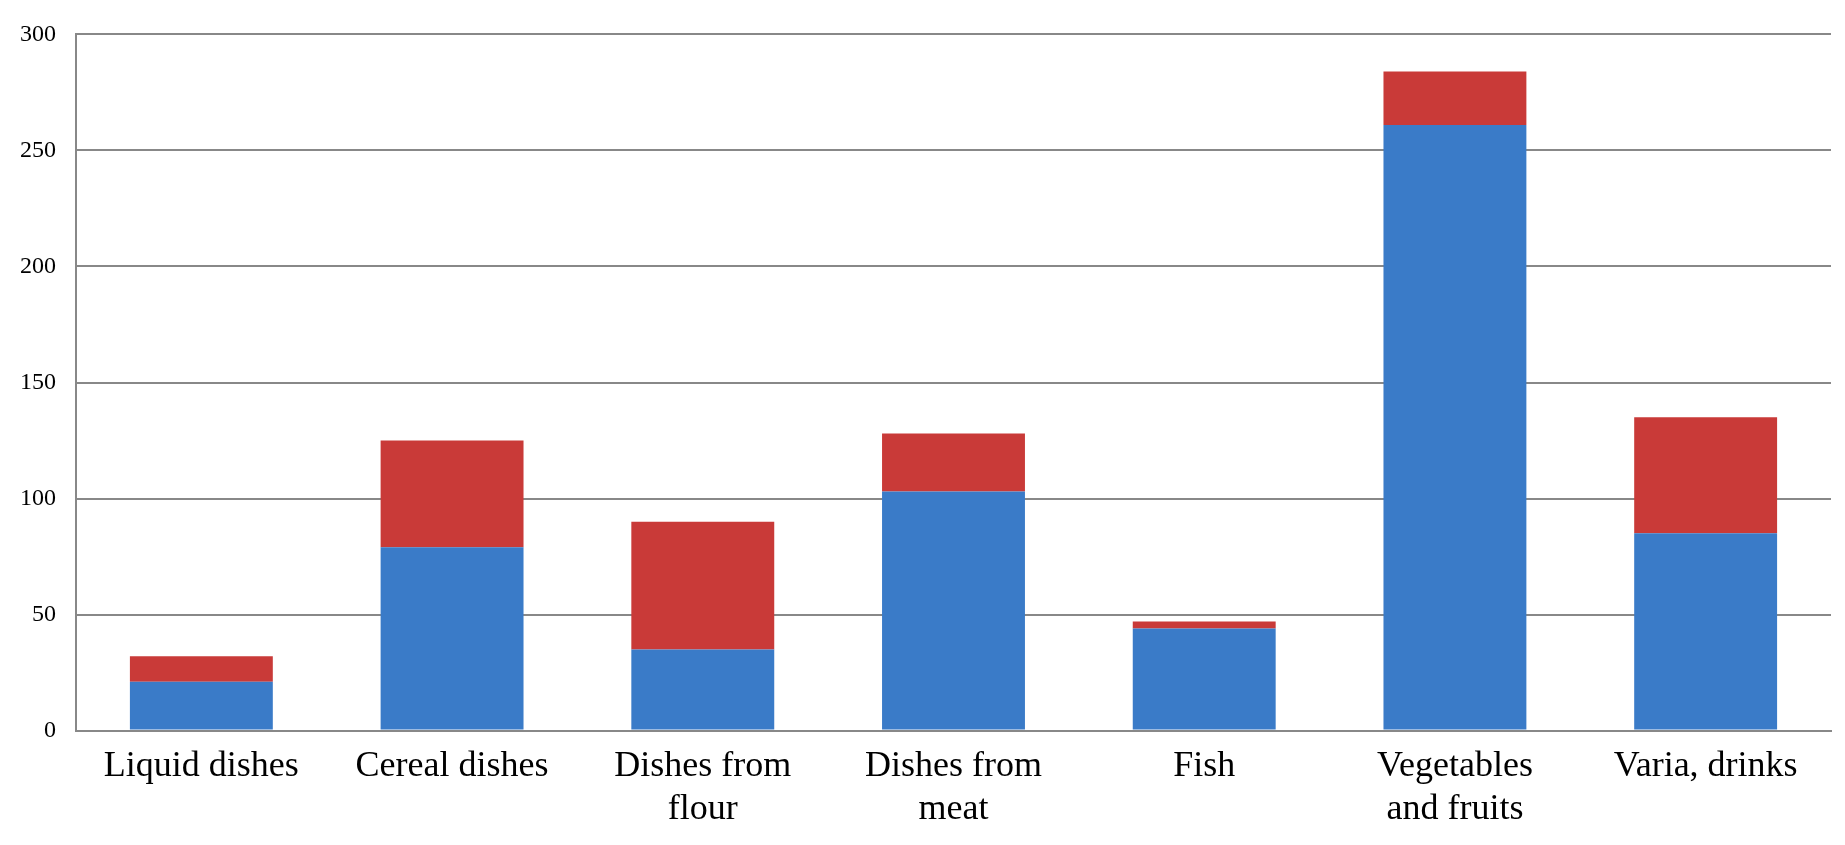 The image size is (1845, 845). I want to click on y-tick-label: 0, so click(50, 728).